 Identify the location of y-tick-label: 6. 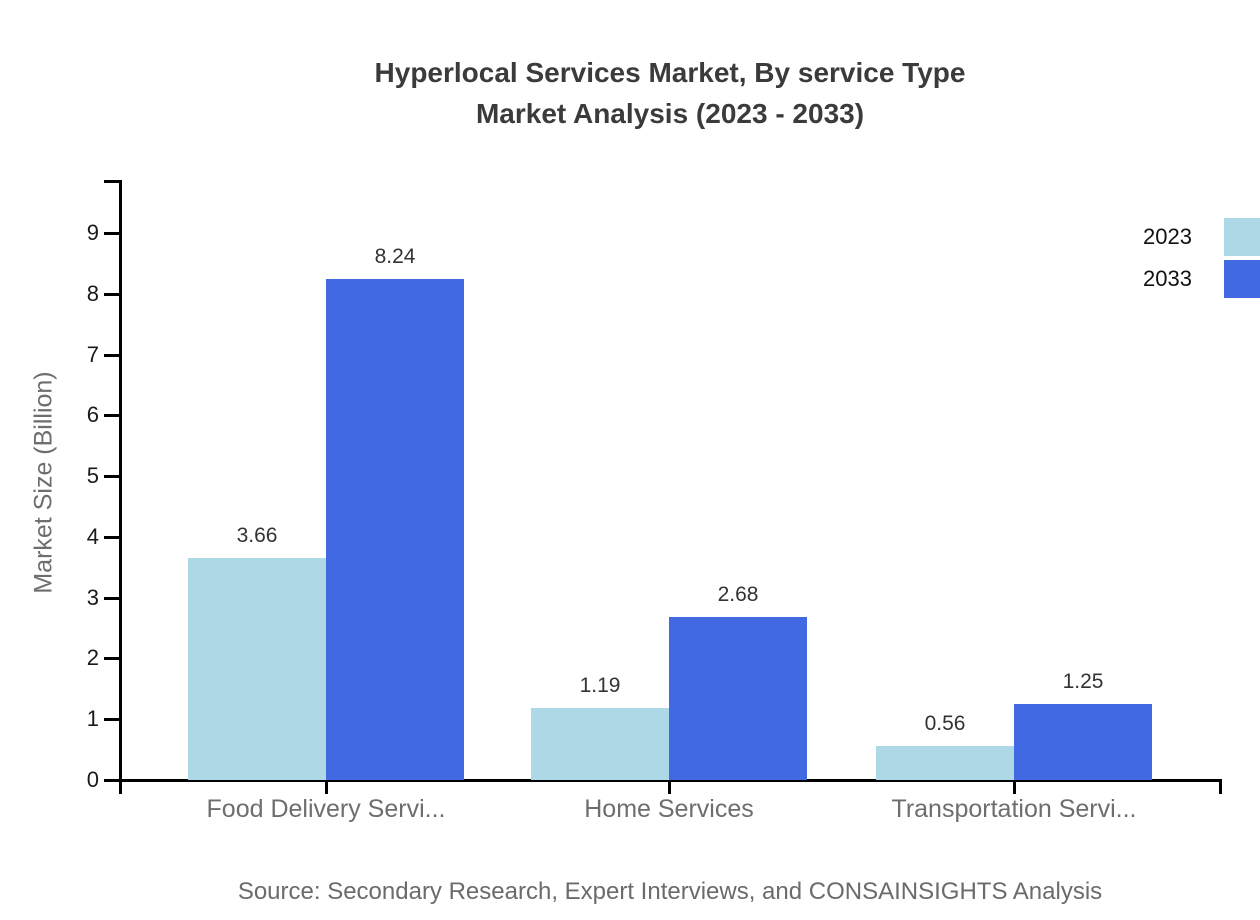
(92, 415).